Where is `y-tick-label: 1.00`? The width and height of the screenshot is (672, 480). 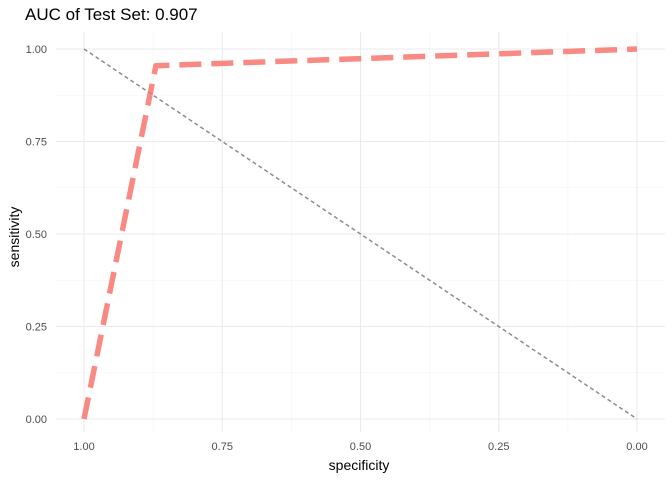 y-tick-label: 1.00 is located at coordinates (36, 50).